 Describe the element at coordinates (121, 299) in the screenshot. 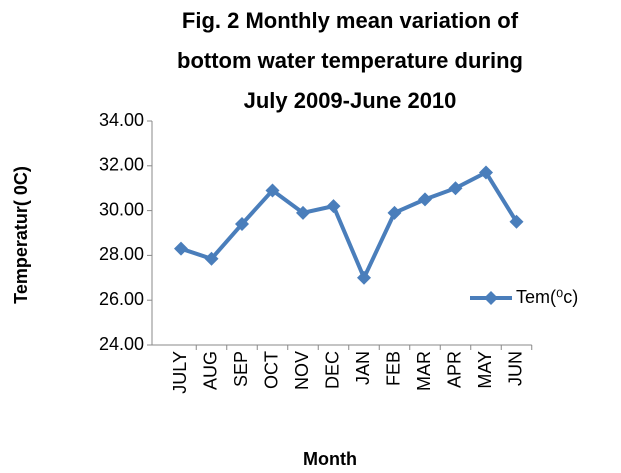

I see `y-tick-label: 26.00` at that location.